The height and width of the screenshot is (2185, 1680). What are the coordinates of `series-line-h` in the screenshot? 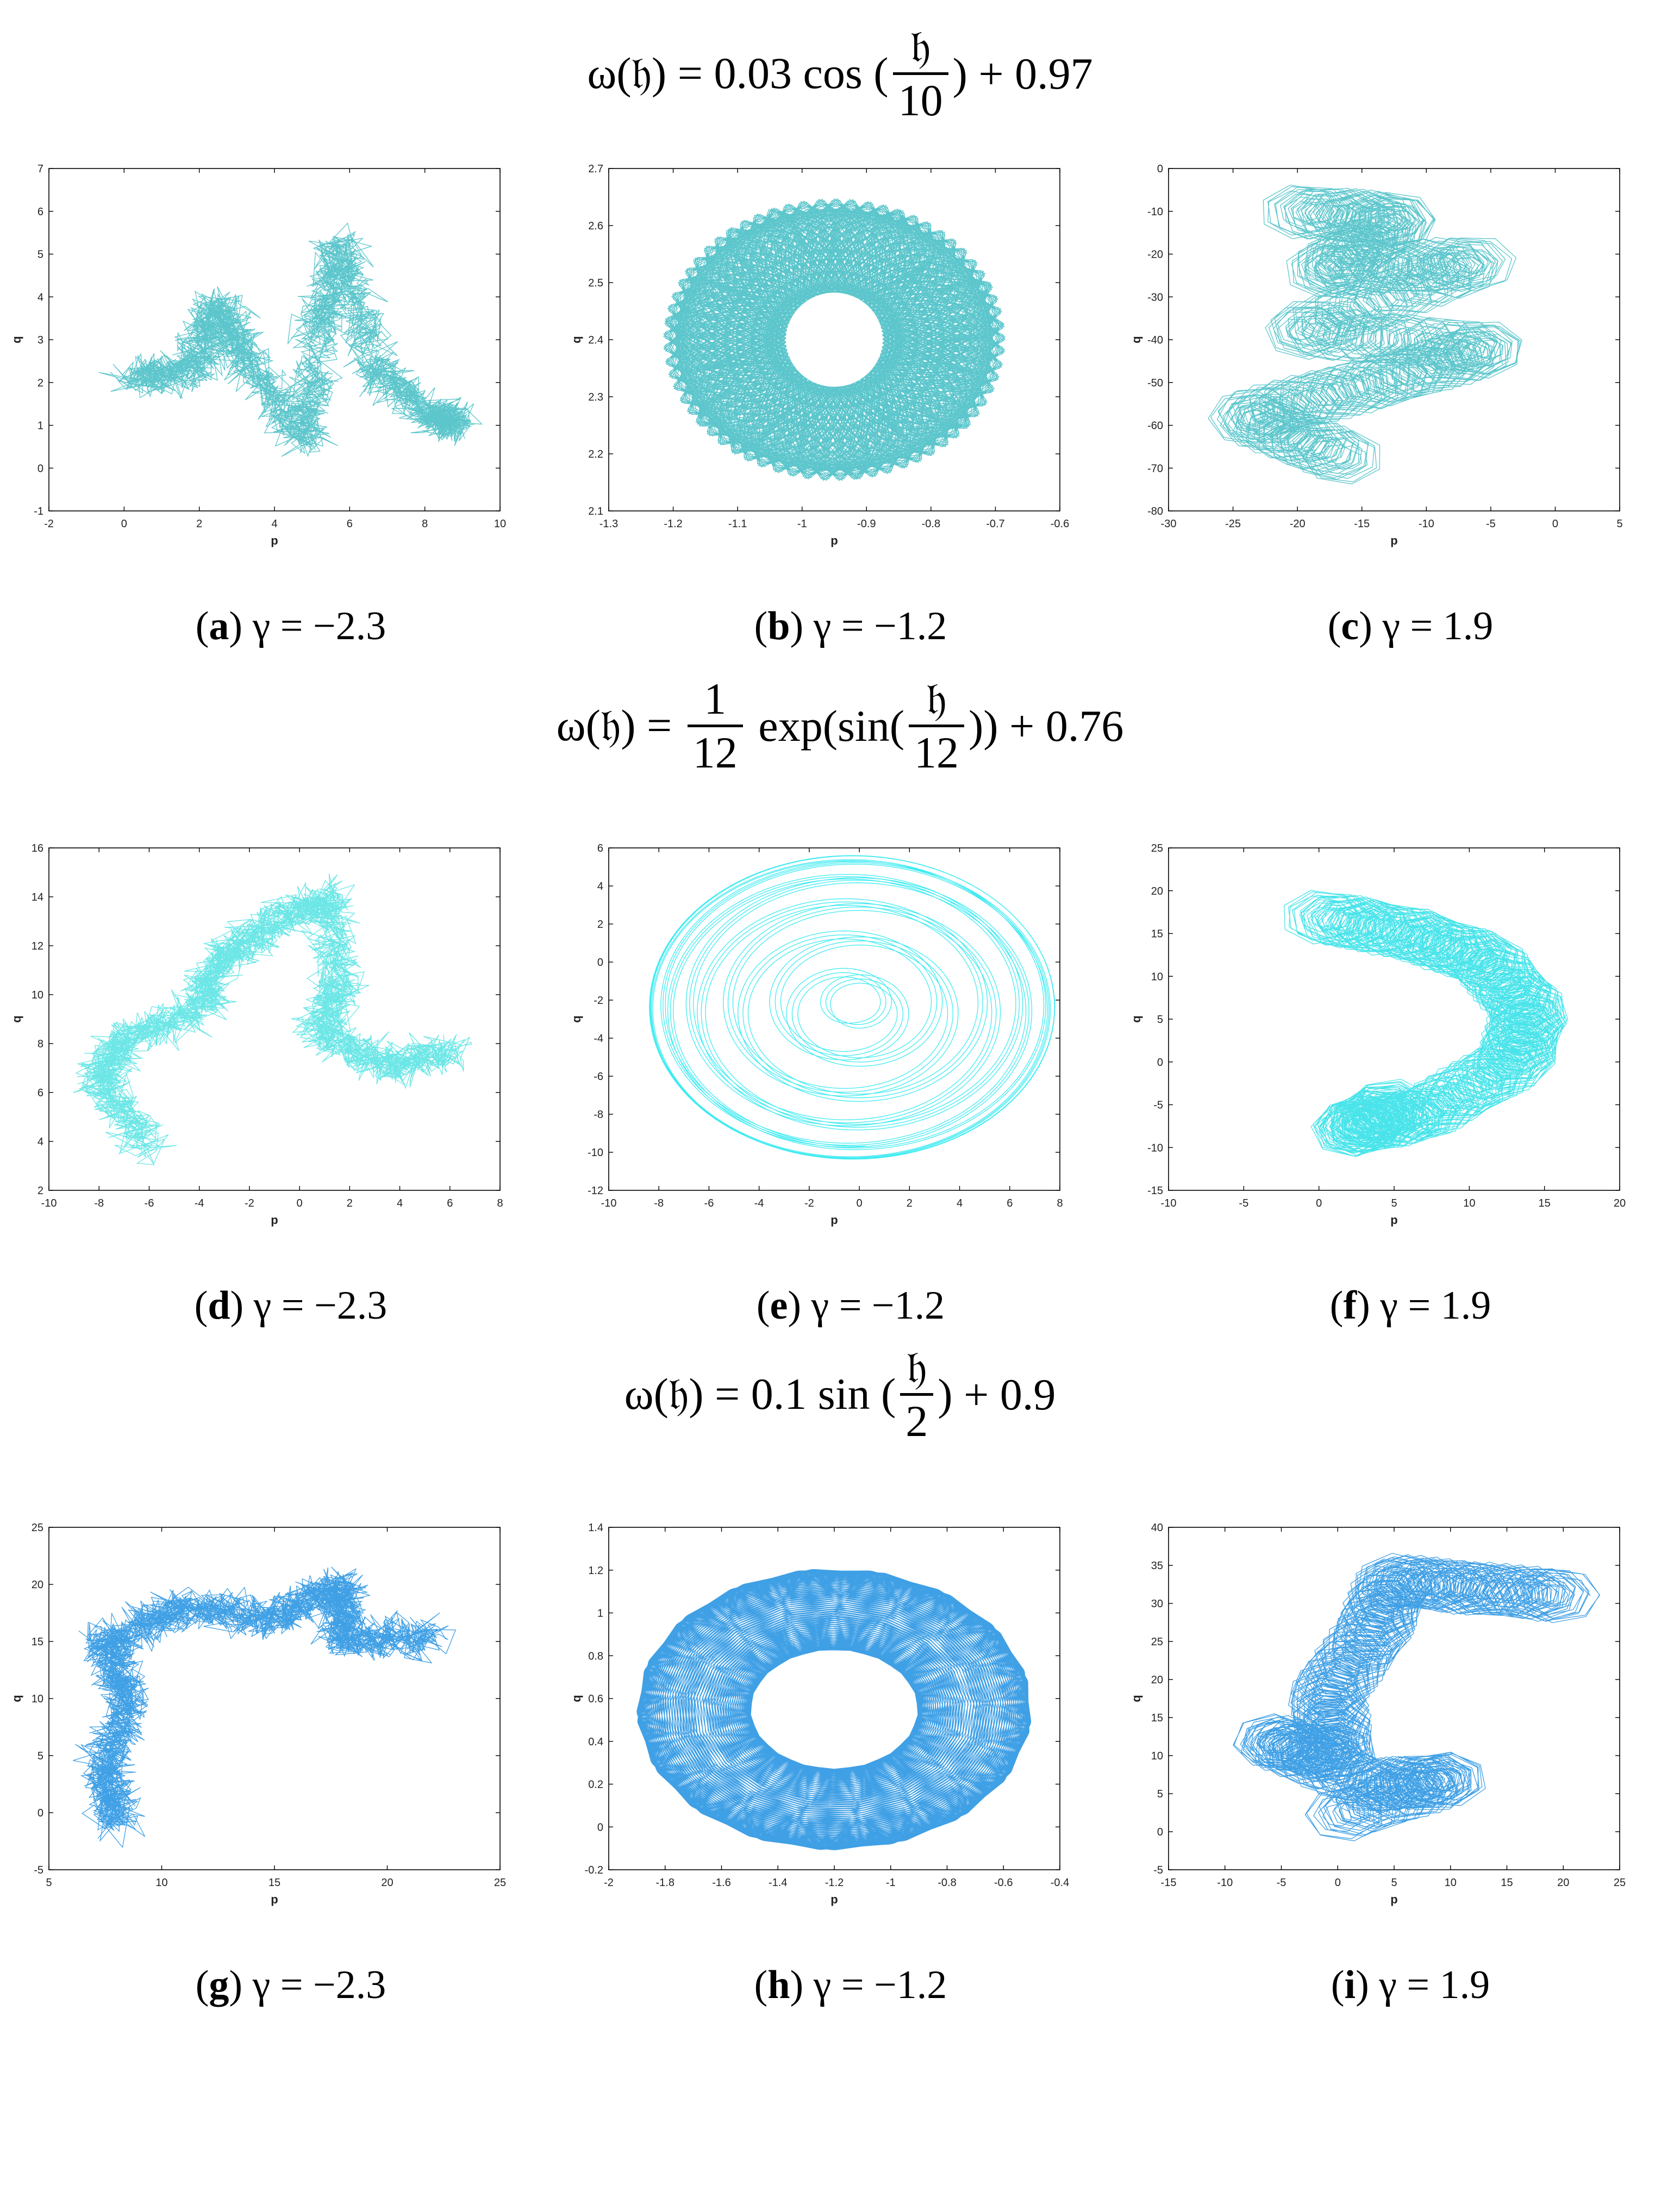 It's located at (834, 1710).